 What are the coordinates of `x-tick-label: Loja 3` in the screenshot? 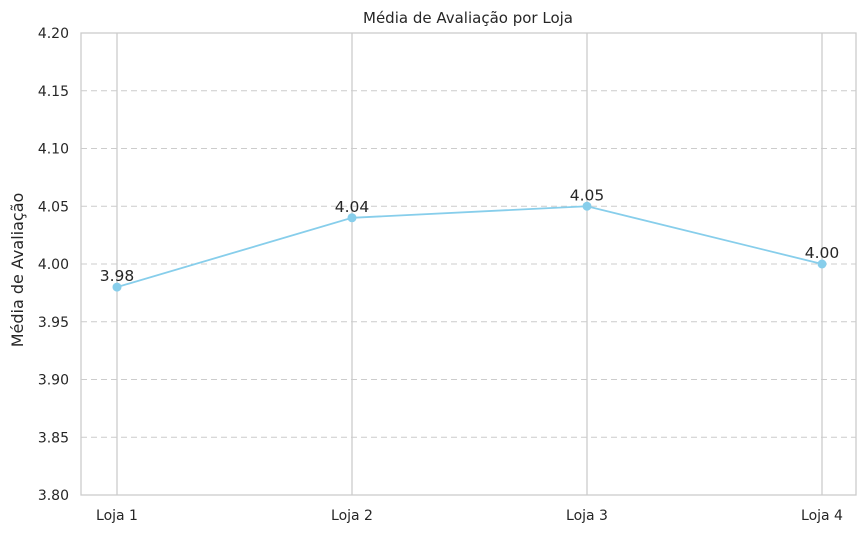 It's located at (587, 516).